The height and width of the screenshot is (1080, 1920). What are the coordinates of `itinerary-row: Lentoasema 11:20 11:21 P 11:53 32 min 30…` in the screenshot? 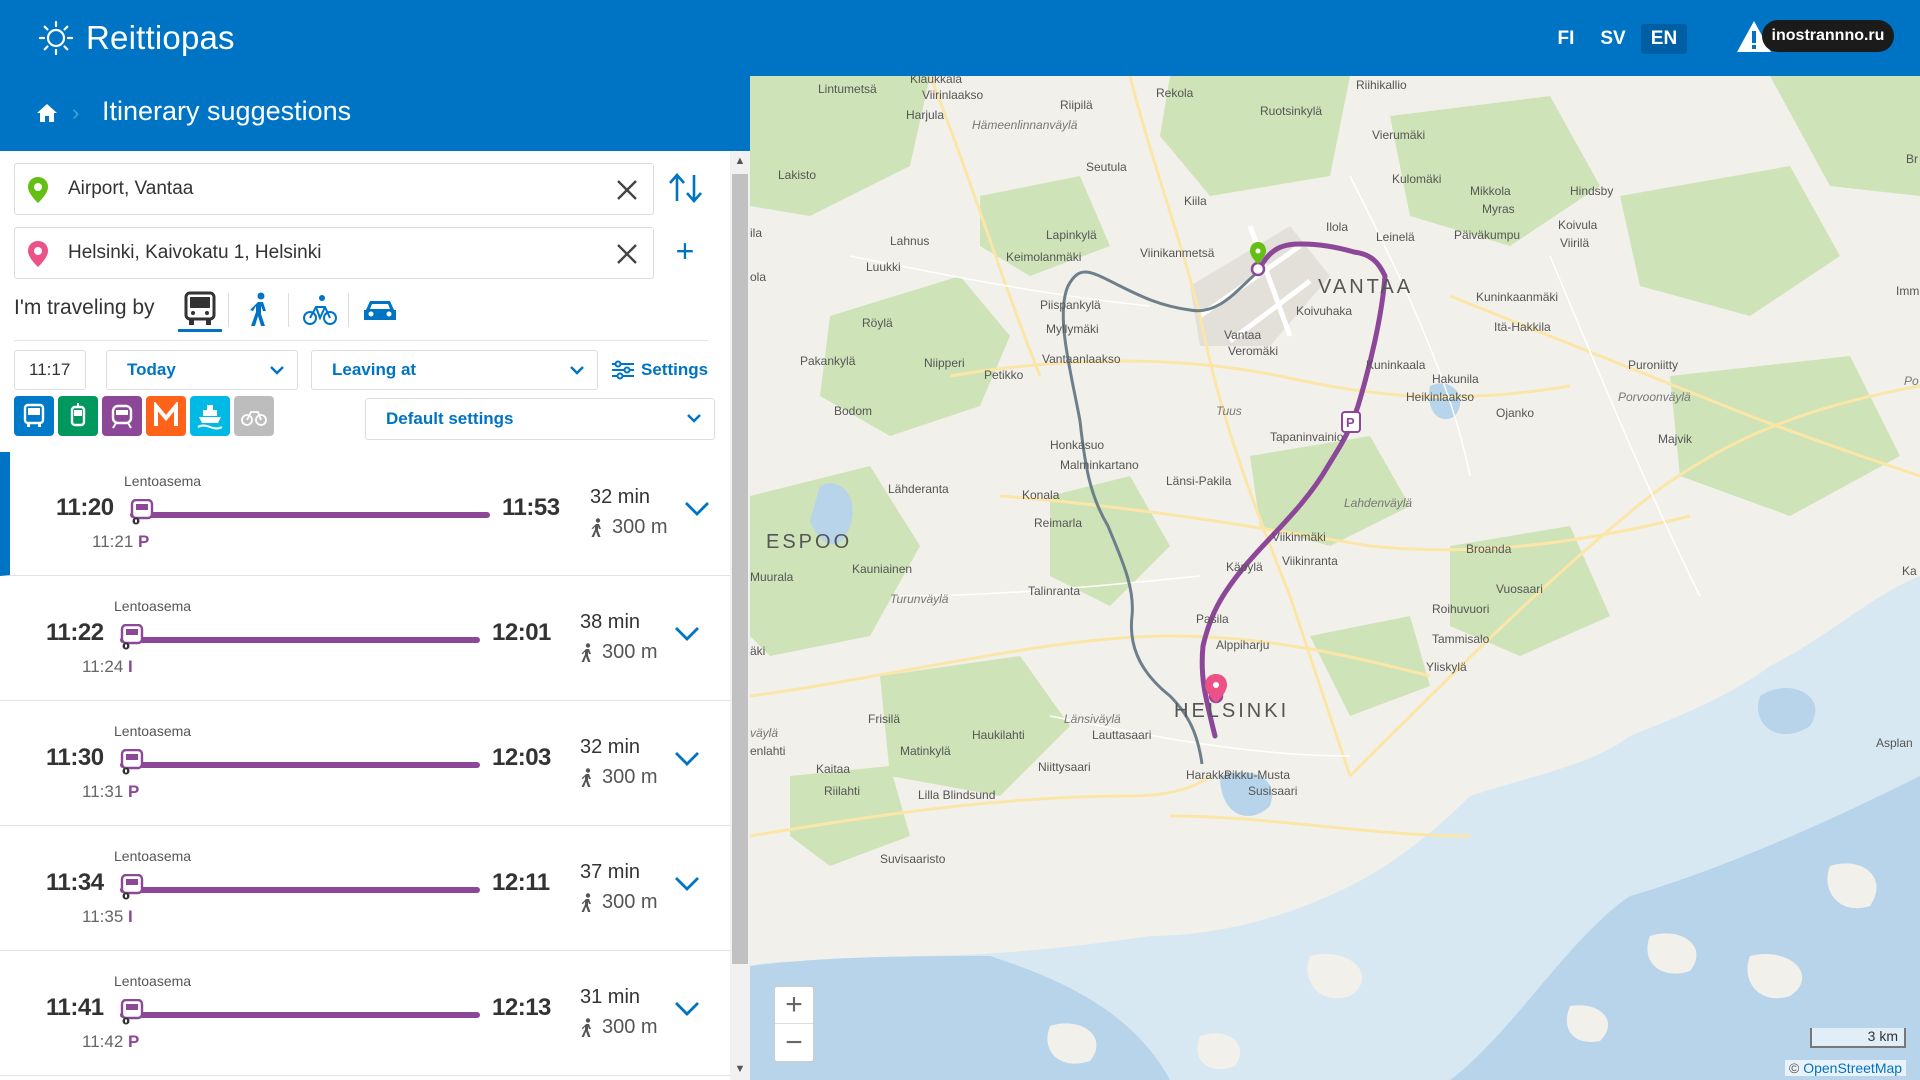 It's located at (365, 514).